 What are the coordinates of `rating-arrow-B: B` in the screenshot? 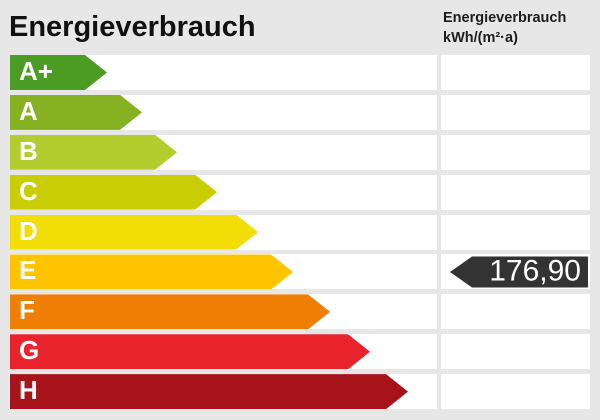 It's located at (93, 152).